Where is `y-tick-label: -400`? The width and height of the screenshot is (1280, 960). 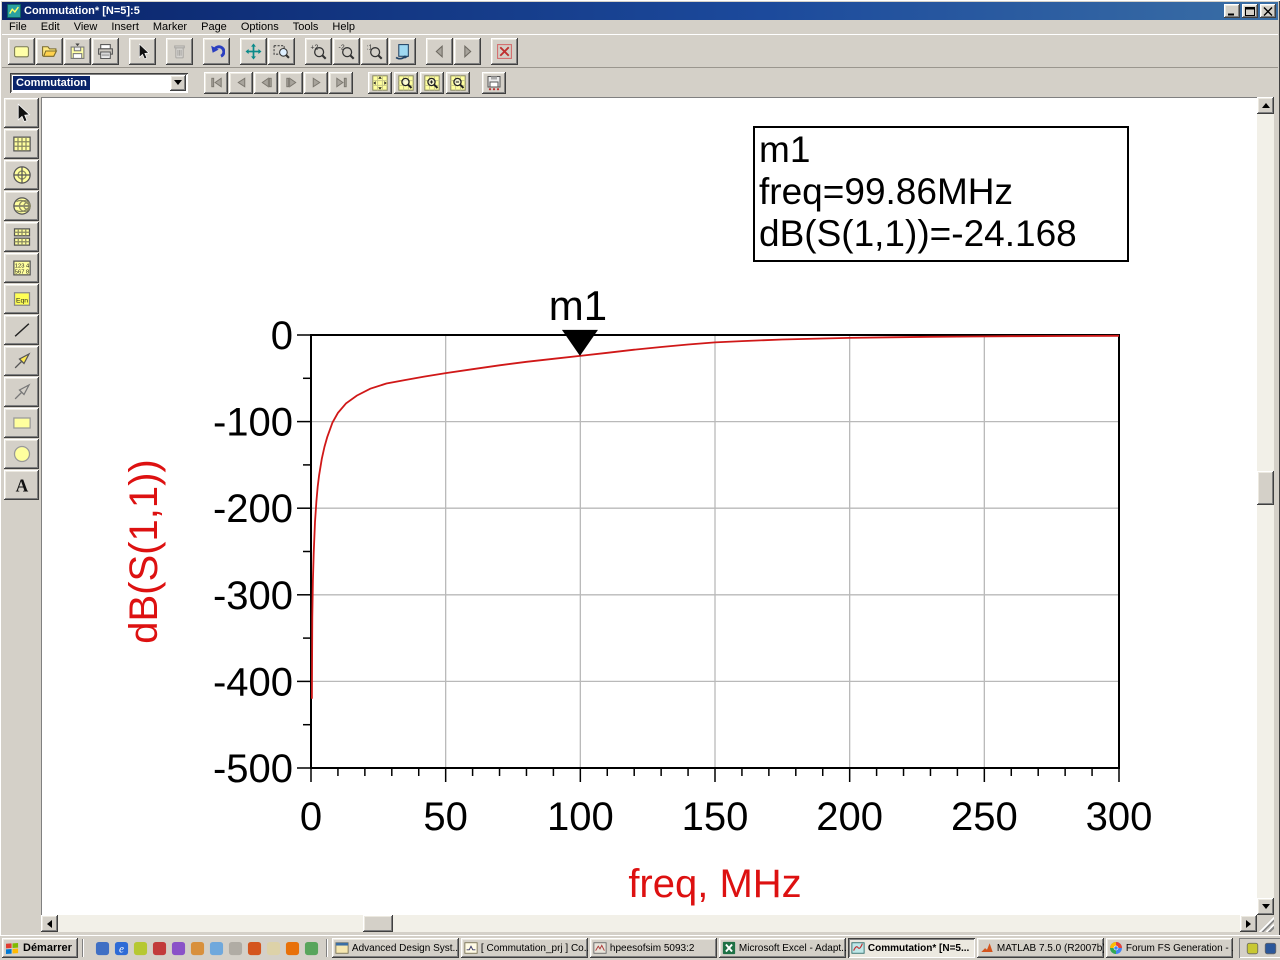
y-tick-label: -400 is located at coordinates (253, 682).